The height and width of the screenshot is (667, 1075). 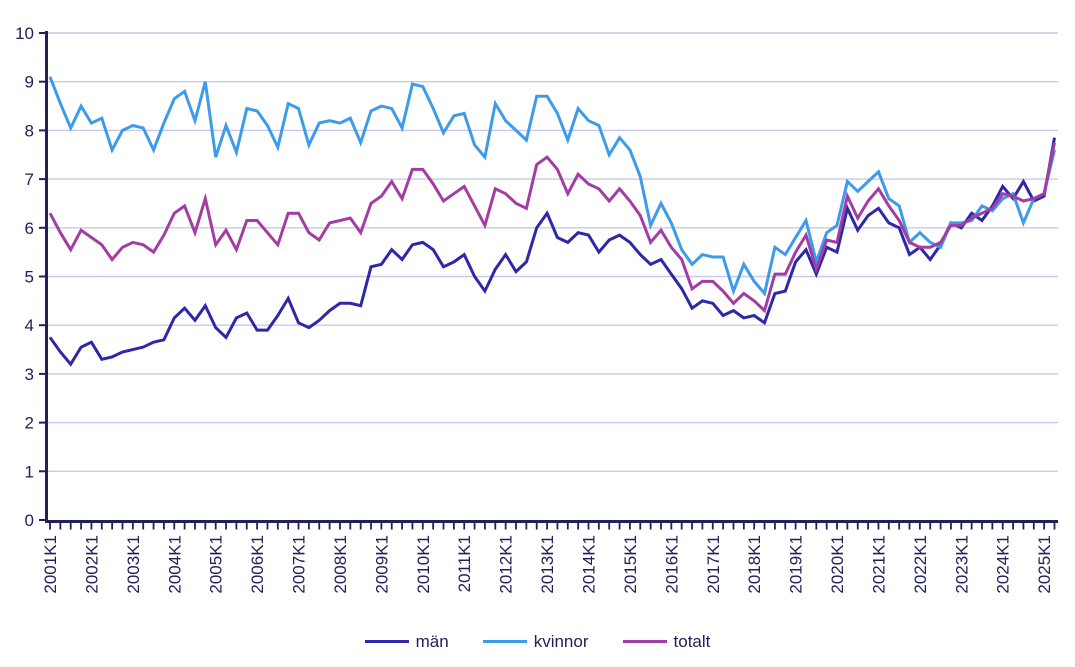 I want to click on x-axis-label: 2001K1, so click(x=50, y=564).